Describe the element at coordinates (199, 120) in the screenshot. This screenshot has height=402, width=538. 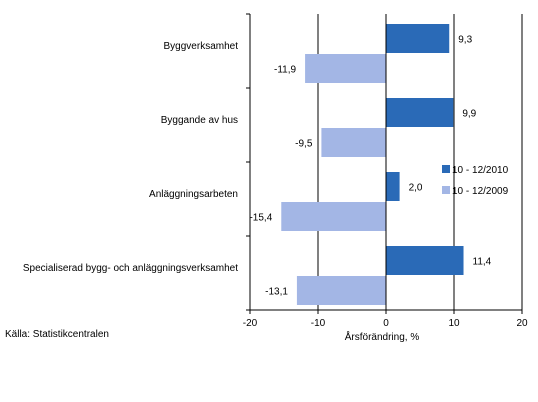
I see `category-label: Byggande av hus` at that location.